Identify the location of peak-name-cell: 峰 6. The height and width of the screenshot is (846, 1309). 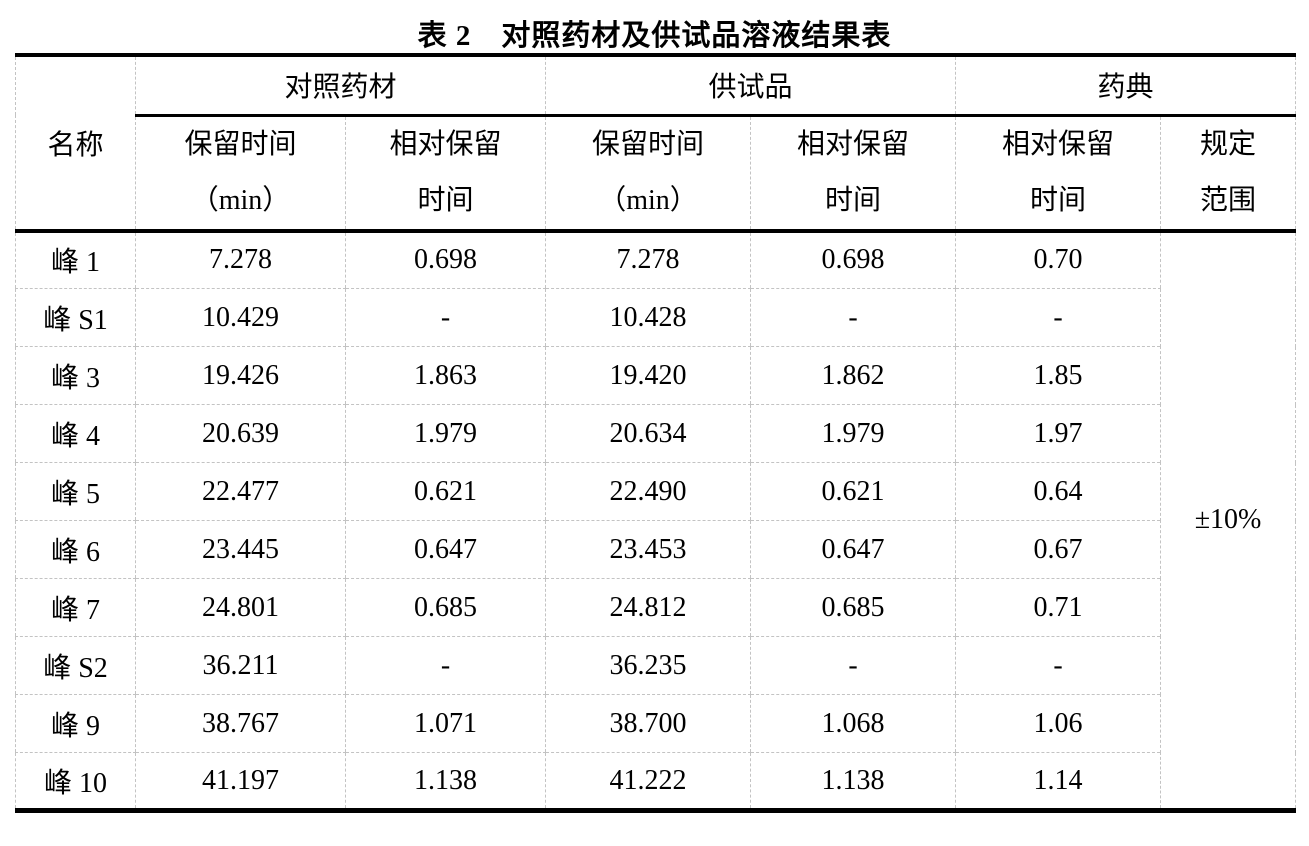
(75, 549).